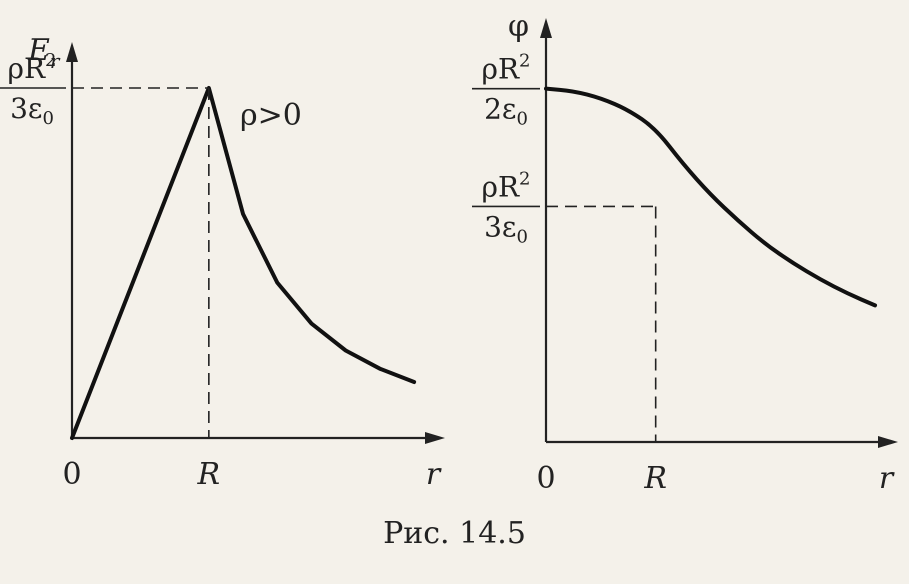 This screenshot has height=584, width=909. I want to click on y-tick-fraction-1: ρR2 3ε0, so click(33, 89).